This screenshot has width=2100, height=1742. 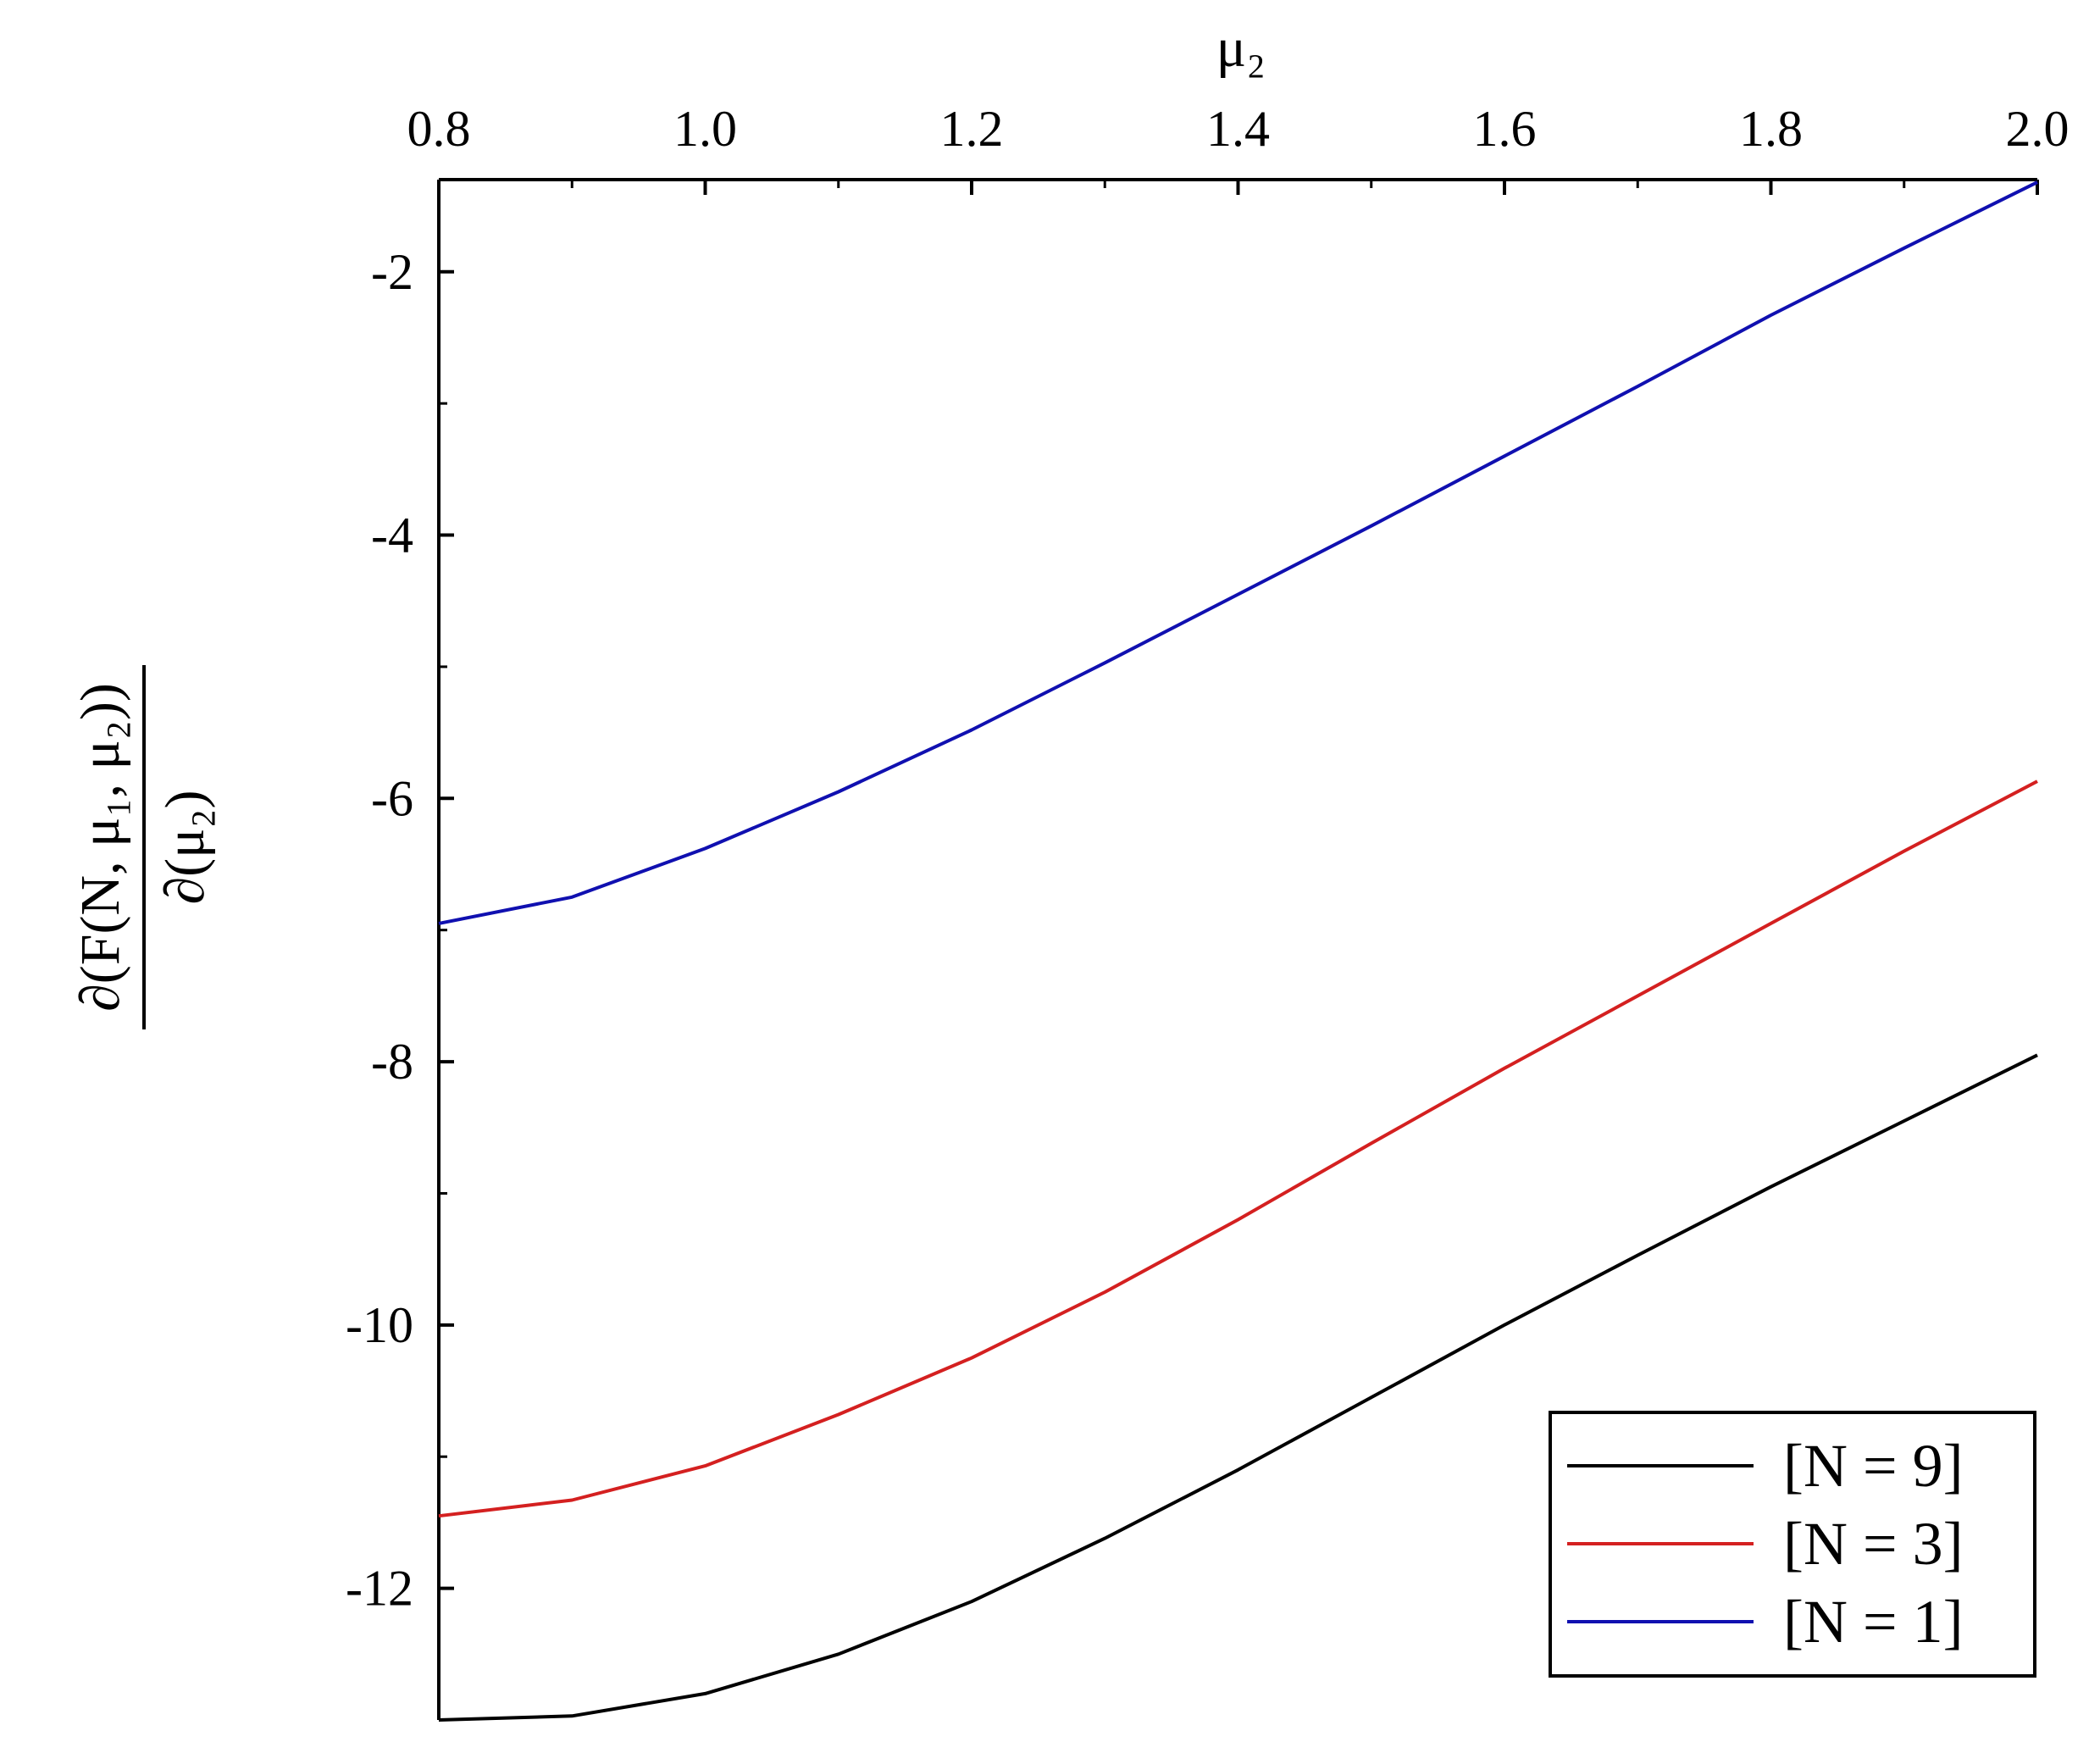 I want to click on y-axis-title-denominator: ∂(μ₂), so click(x=185, y=848).